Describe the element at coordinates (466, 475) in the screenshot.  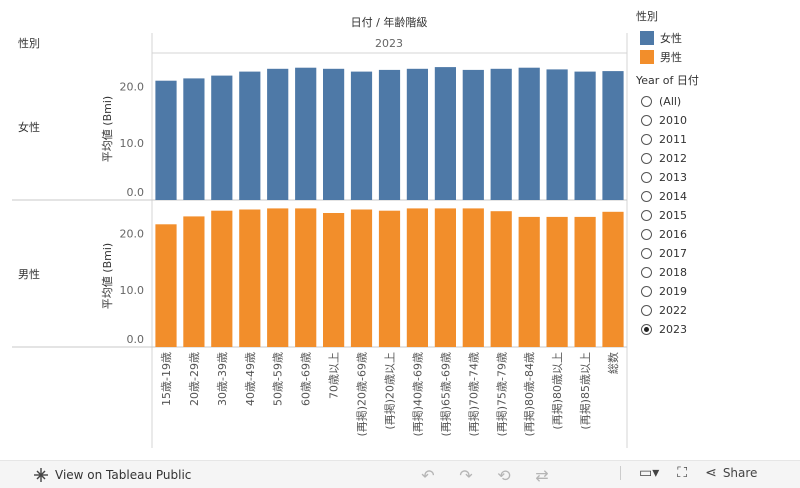
I see `redo-icon: ↷` at that location.